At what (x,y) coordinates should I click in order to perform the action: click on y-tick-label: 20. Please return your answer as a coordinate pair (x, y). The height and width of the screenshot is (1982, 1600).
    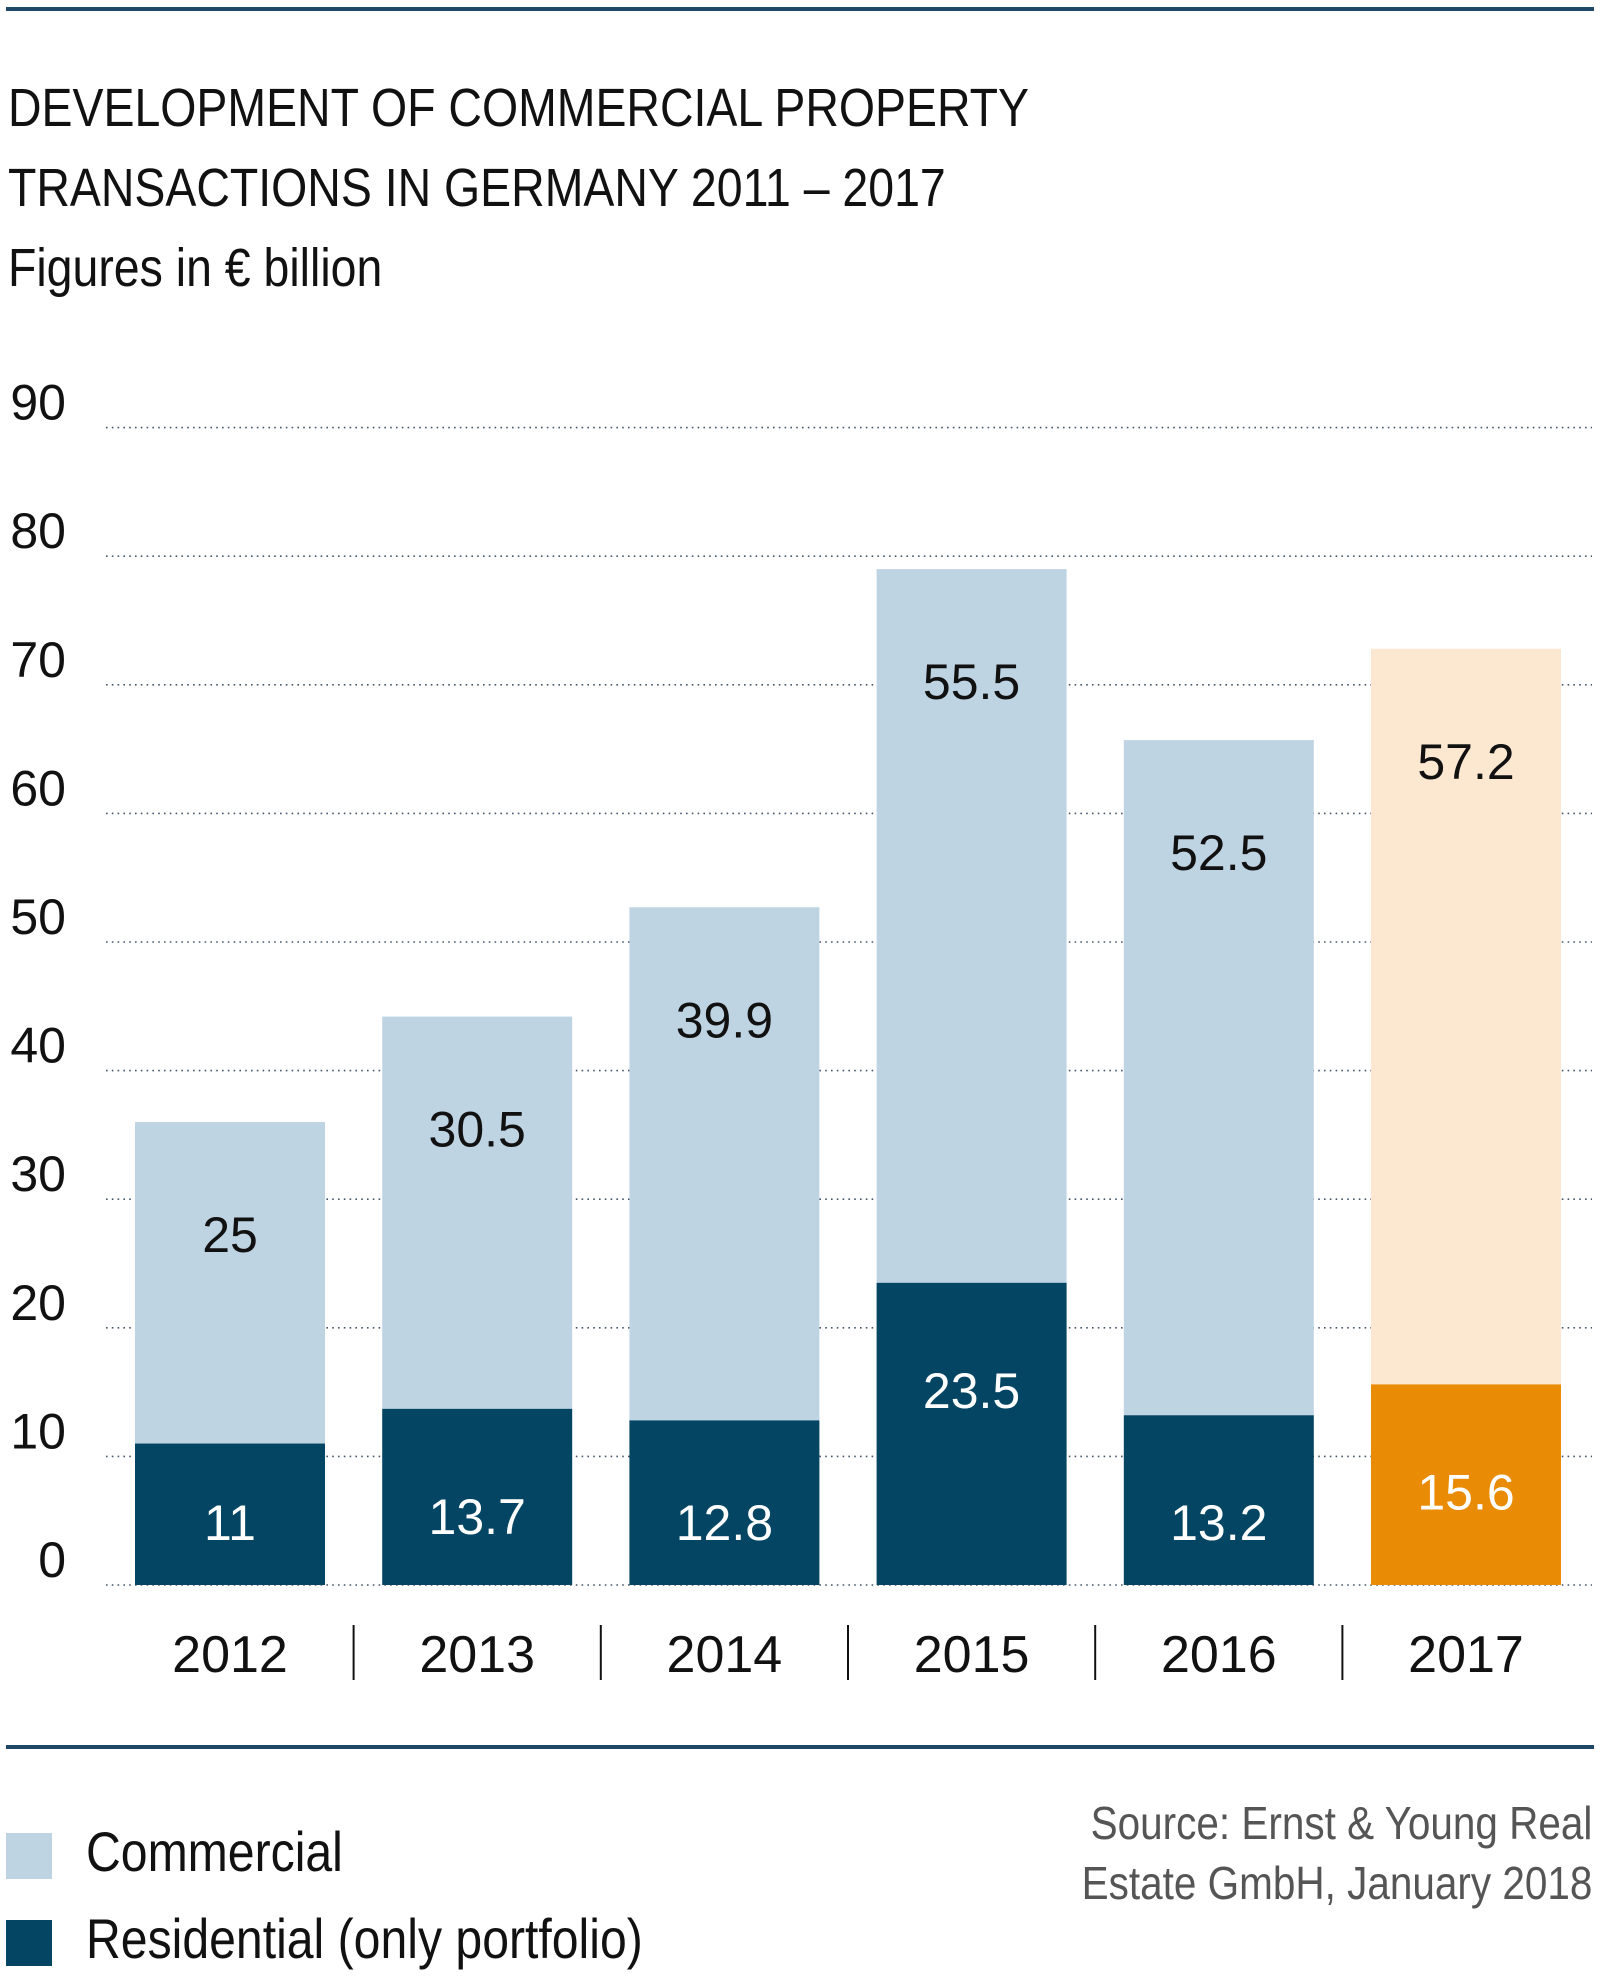
    Looking at the image, I should click on (38, 1303).